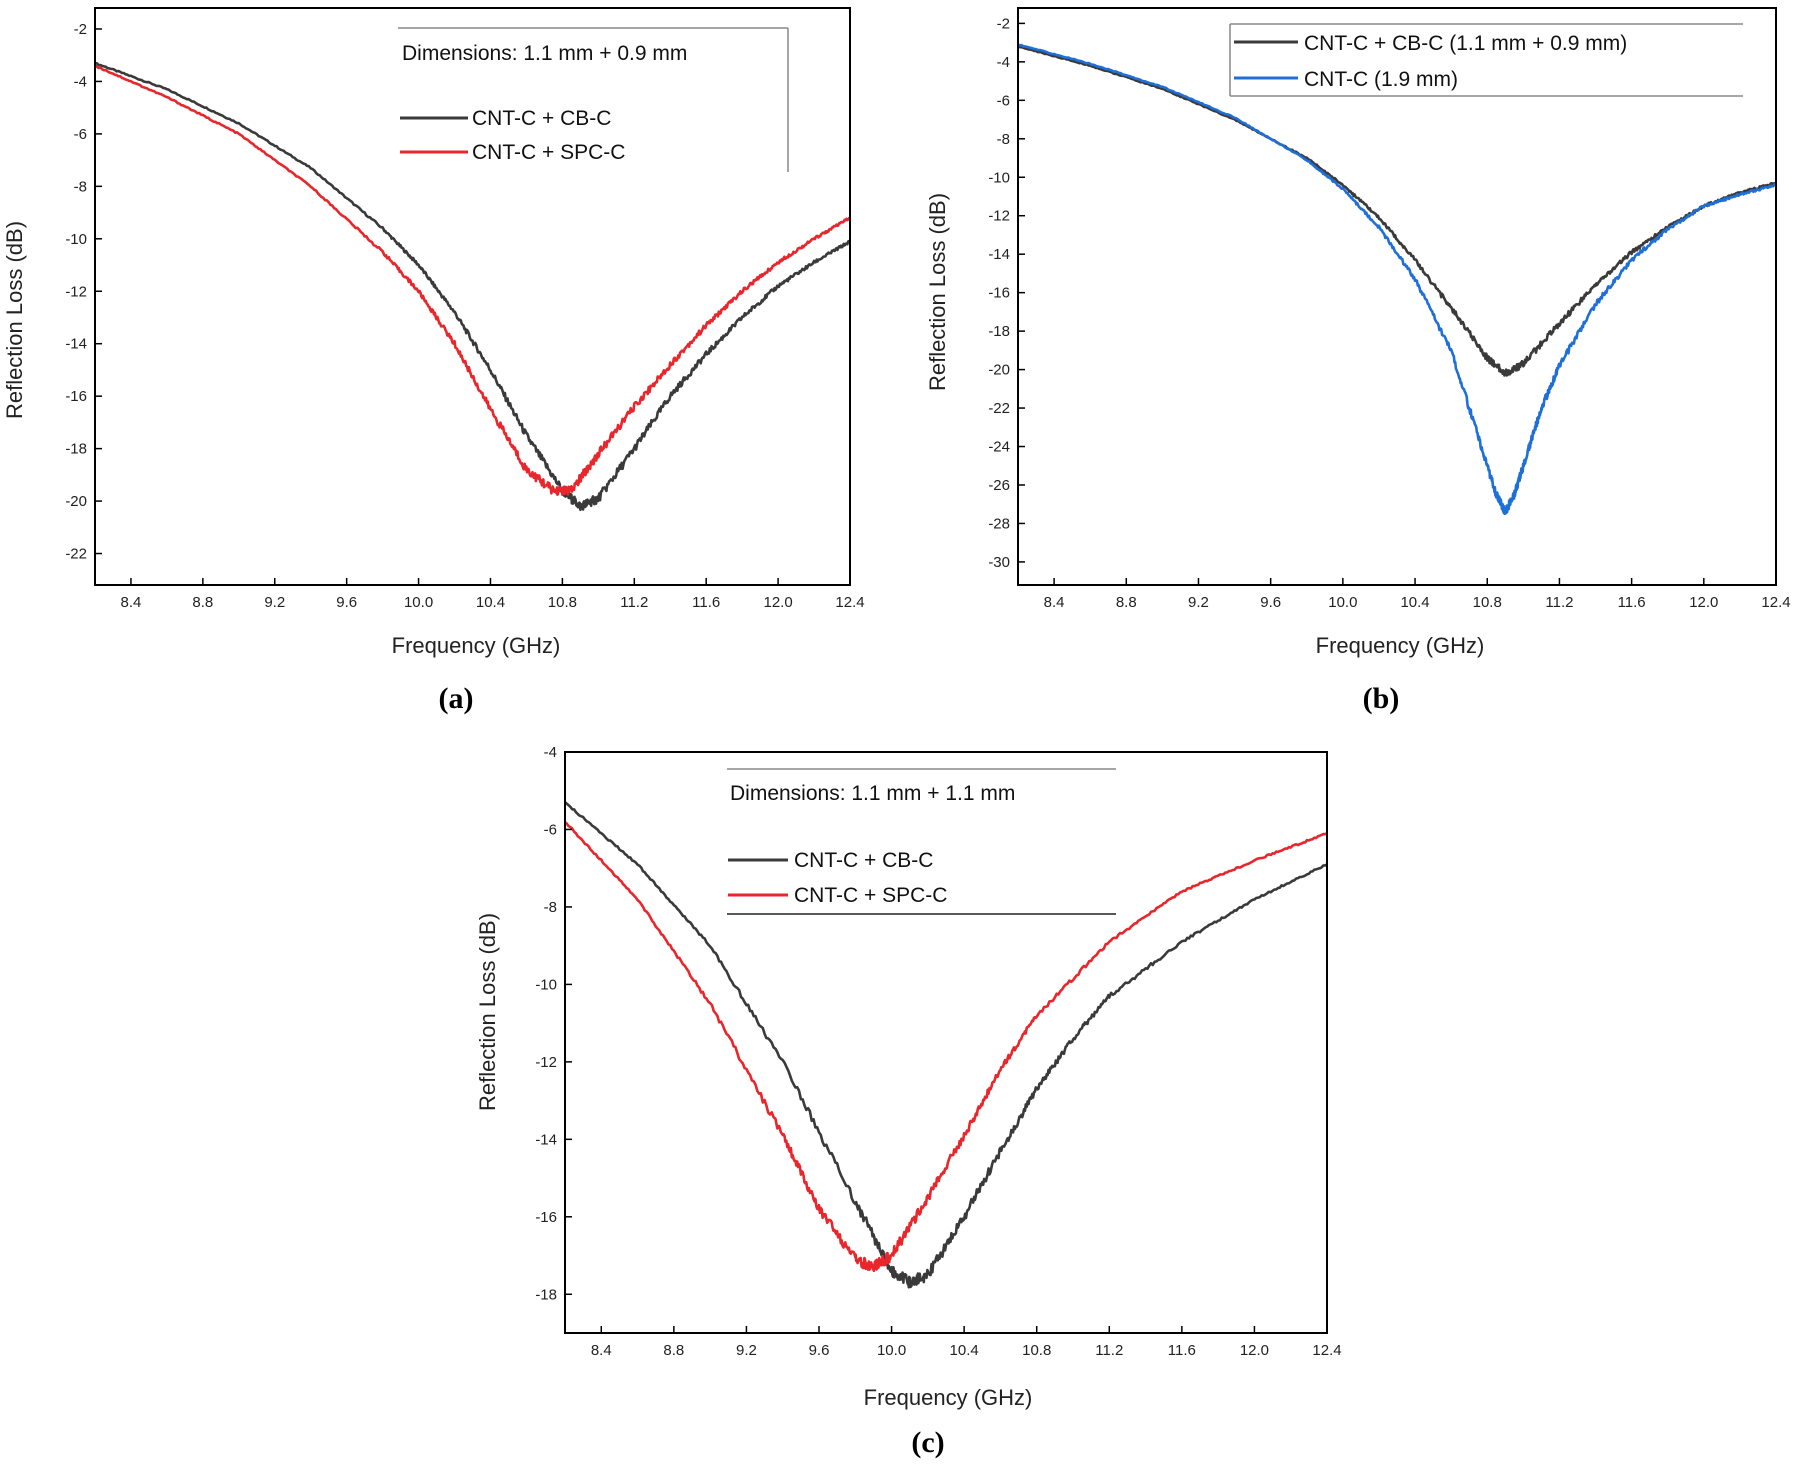  Describe the element at coordinates (550, 829) in the screenshot. I see `y-tick-label-c-1: -6` at that location.